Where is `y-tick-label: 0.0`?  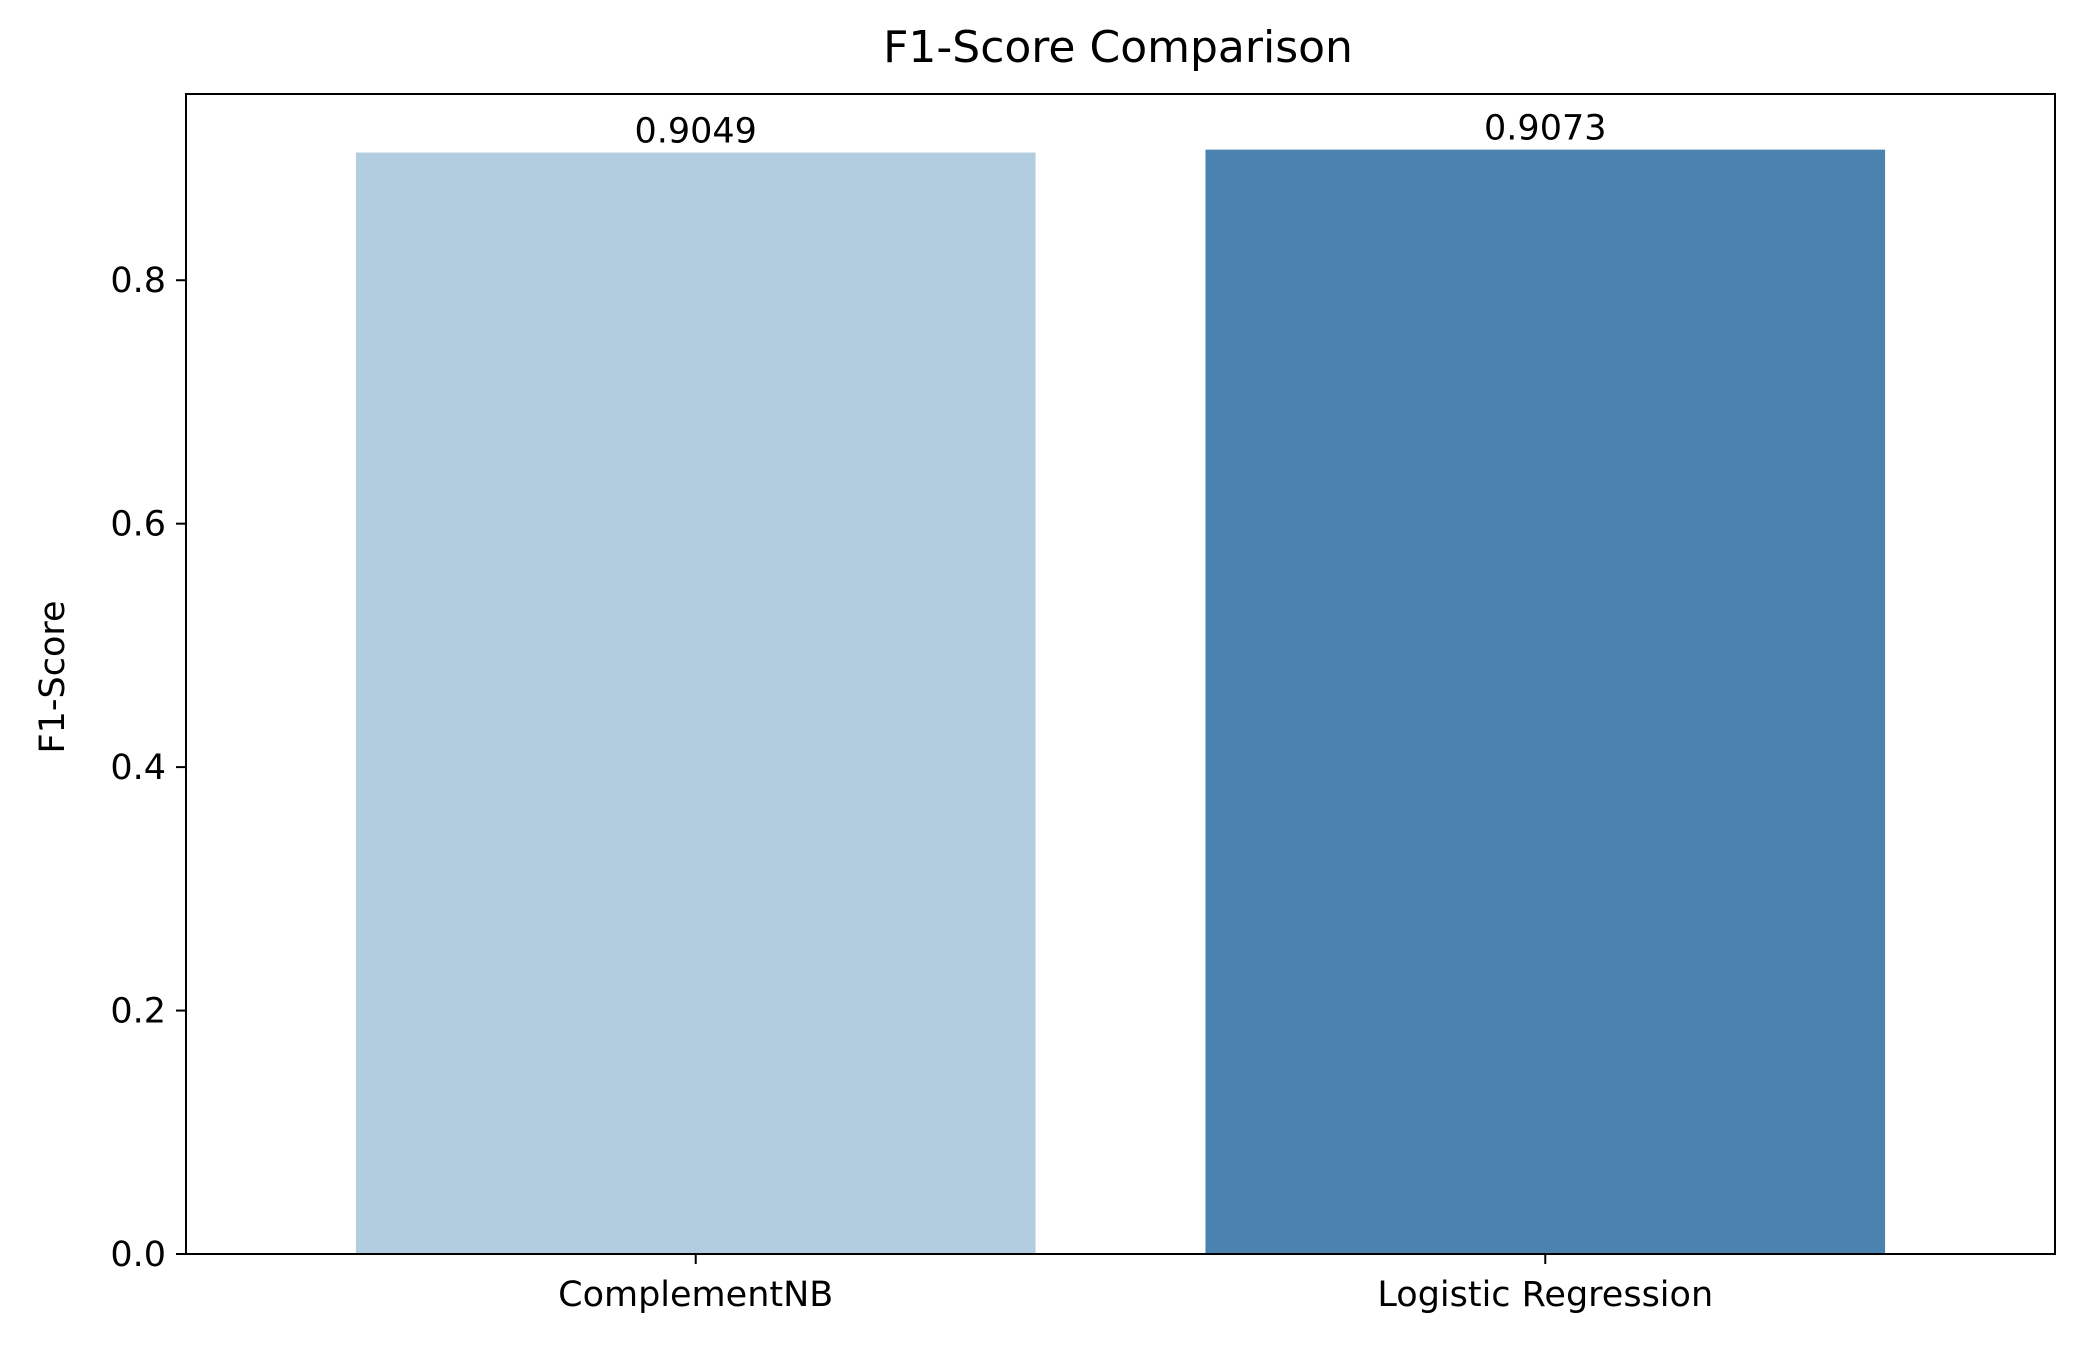
y-tick-label: 0.0 is located at coordinates (138, 1255).